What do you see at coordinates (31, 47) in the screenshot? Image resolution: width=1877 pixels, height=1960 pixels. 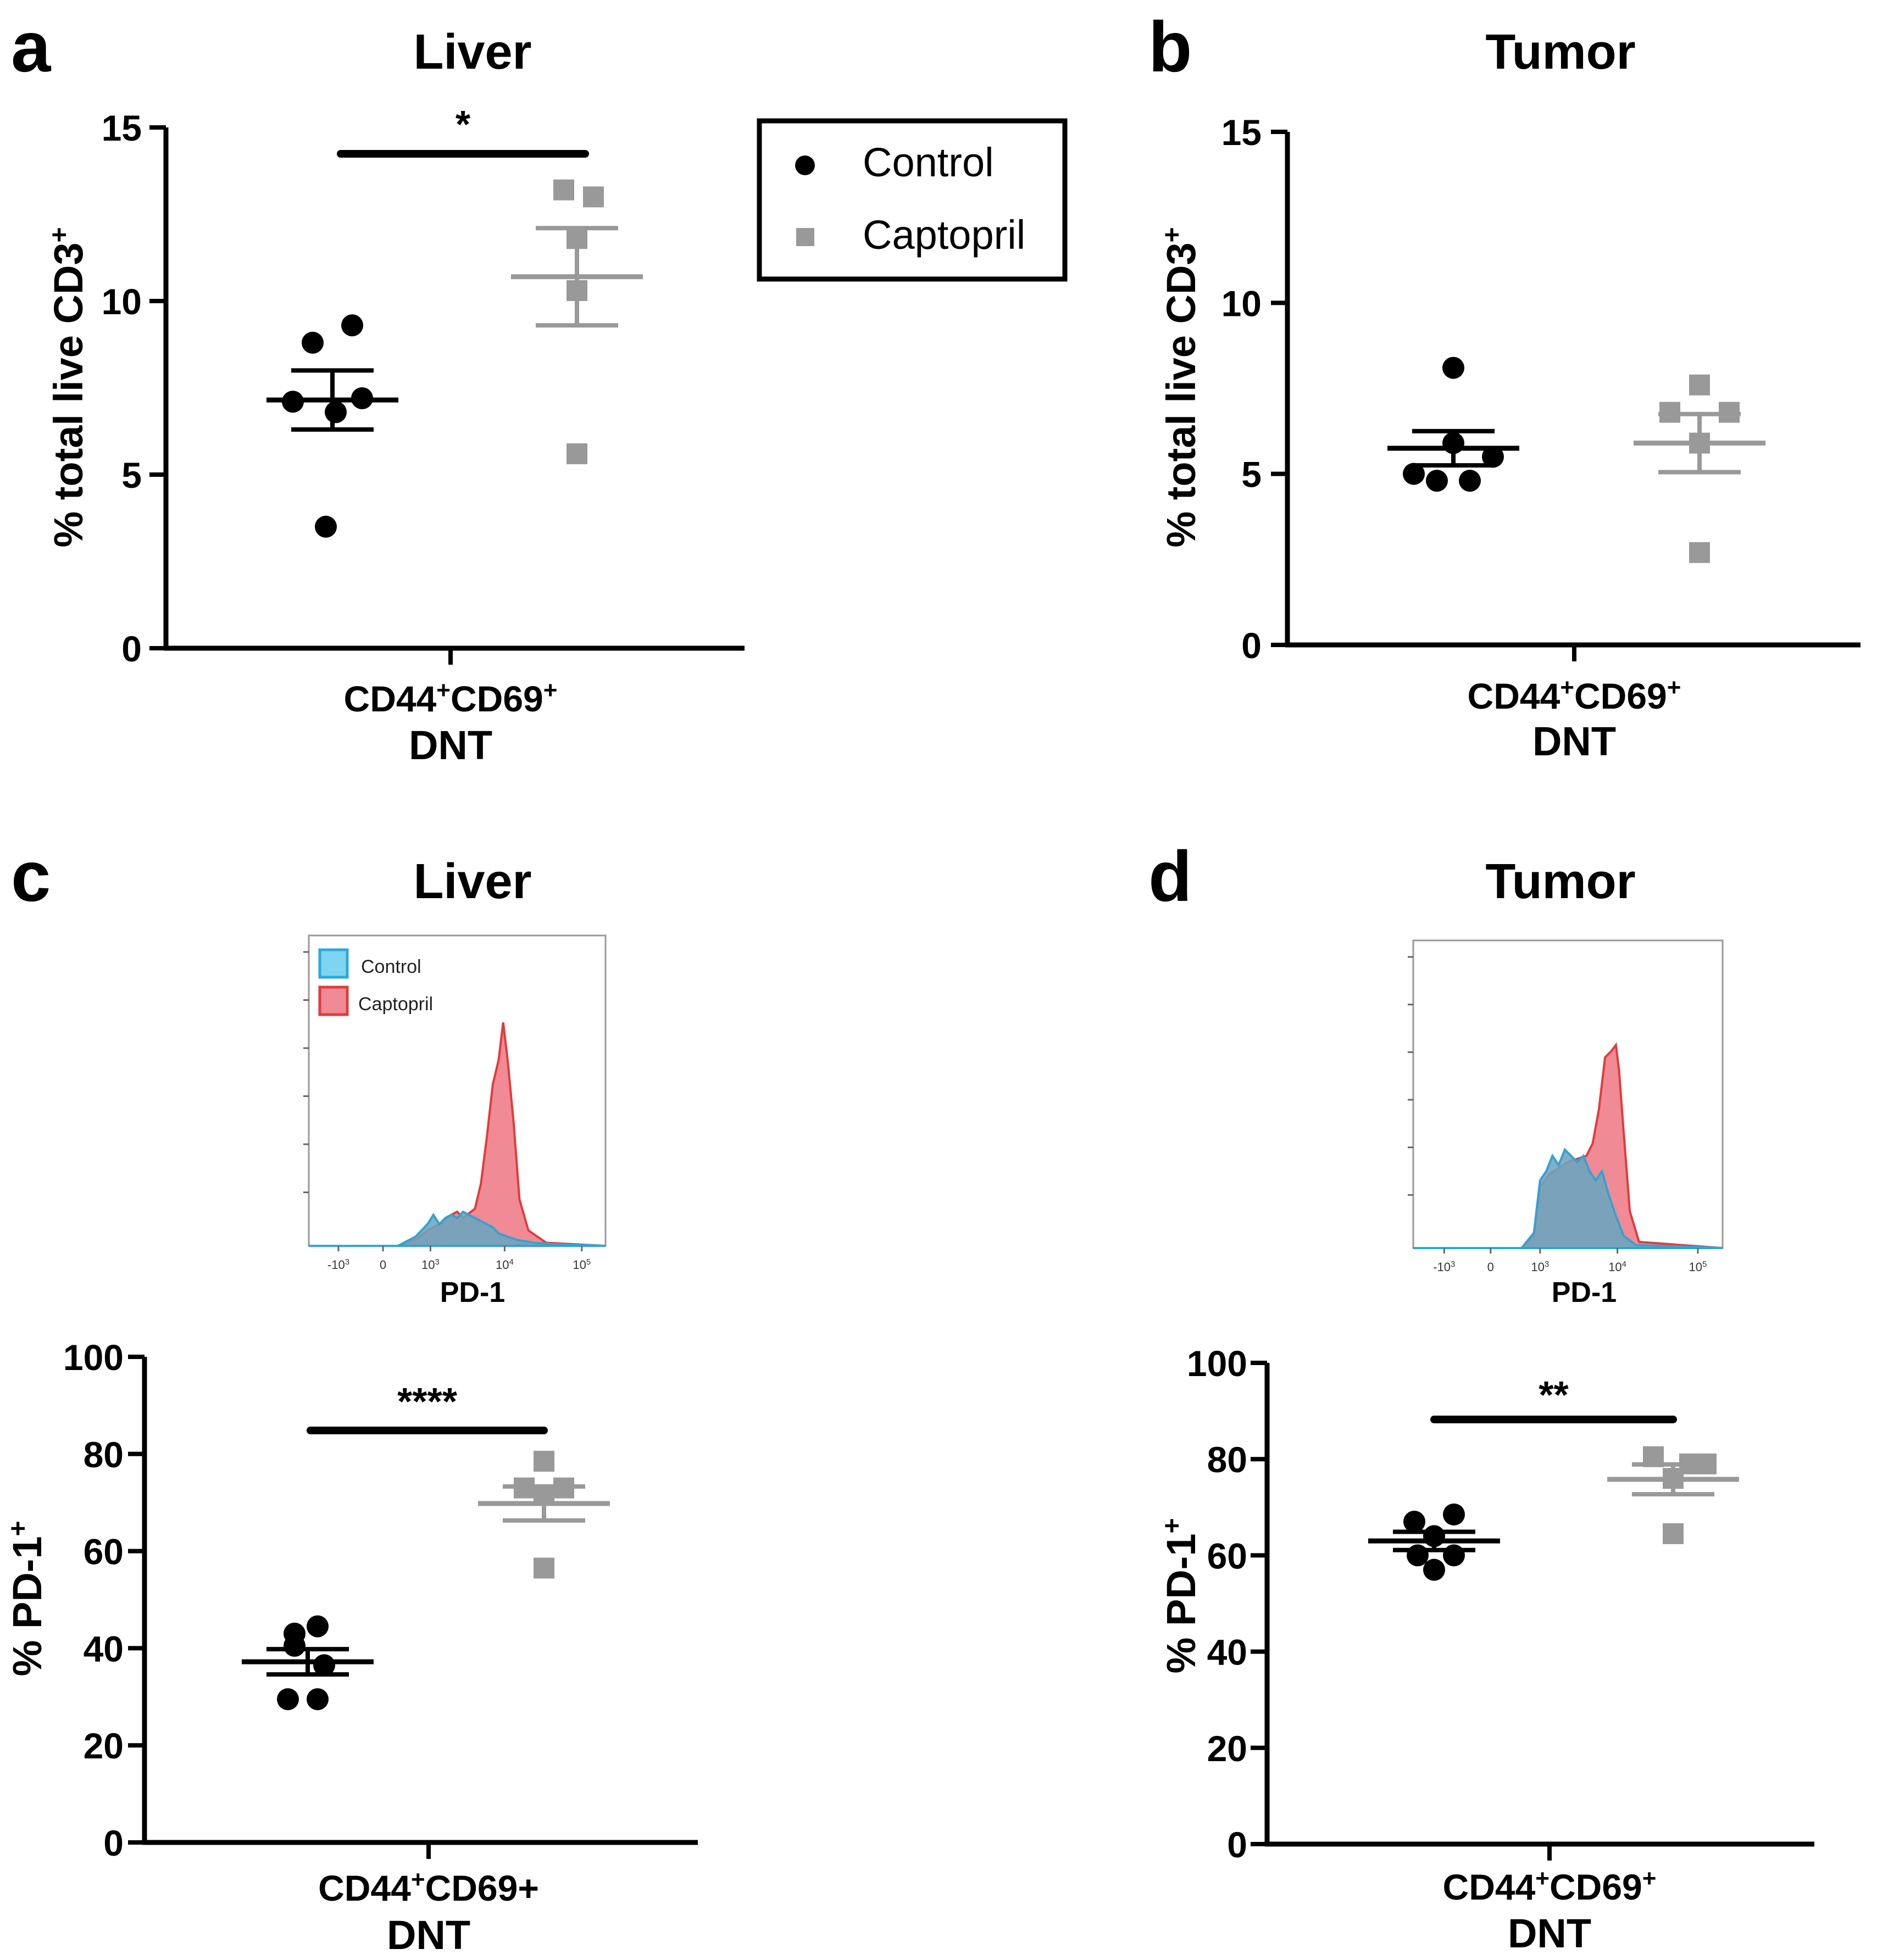 I see `panel-label-a: a` at bounding box center [31, 47].